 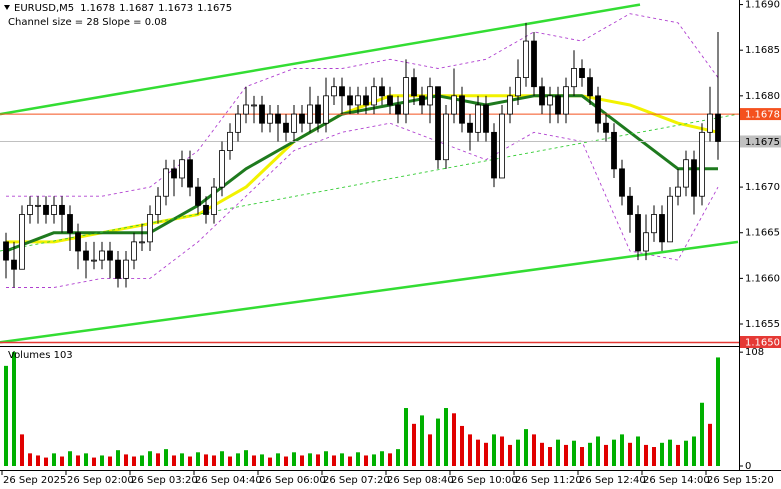 I want to click on menu-triangle, so click(x=7, y=7).